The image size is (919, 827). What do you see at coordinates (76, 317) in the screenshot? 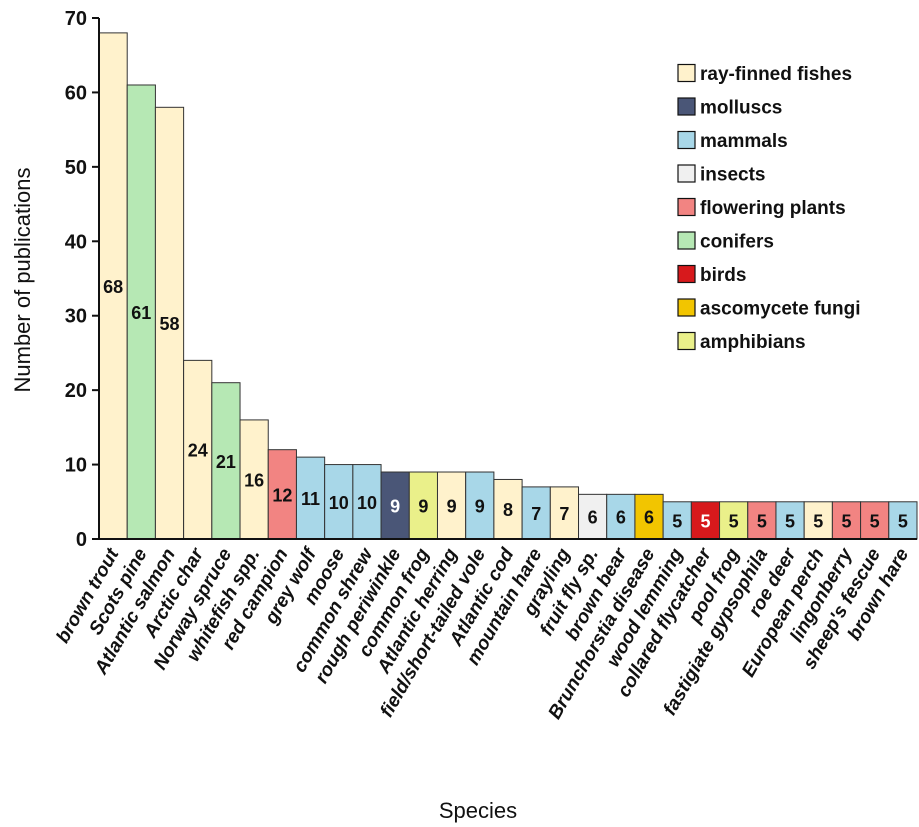
I see `y-tick-label: 30` at bounding box center [76, 317].